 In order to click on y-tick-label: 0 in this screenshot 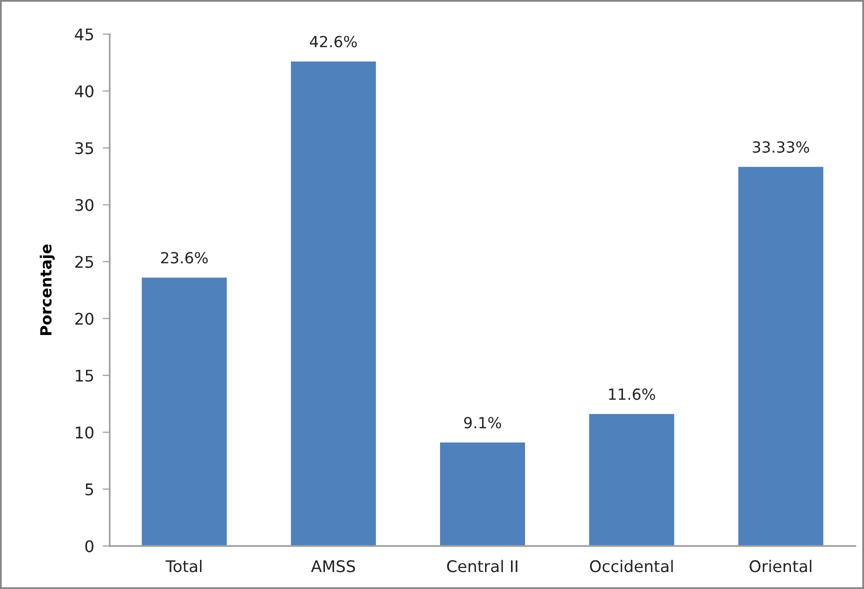, I will do `click(89, 546)`.